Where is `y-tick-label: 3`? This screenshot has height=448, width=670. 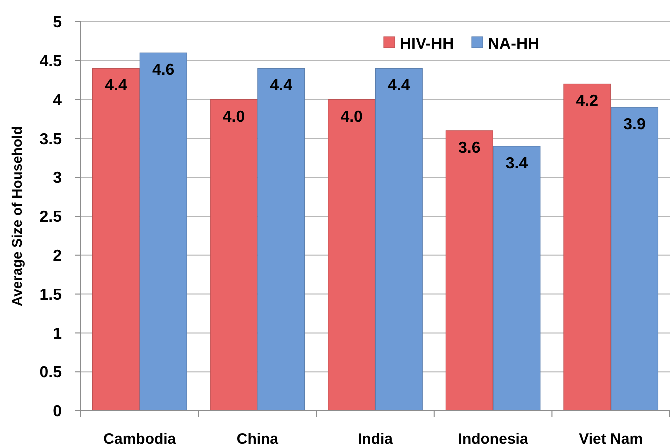
y-tick-label: 3 is located at coordinates (57, 179).